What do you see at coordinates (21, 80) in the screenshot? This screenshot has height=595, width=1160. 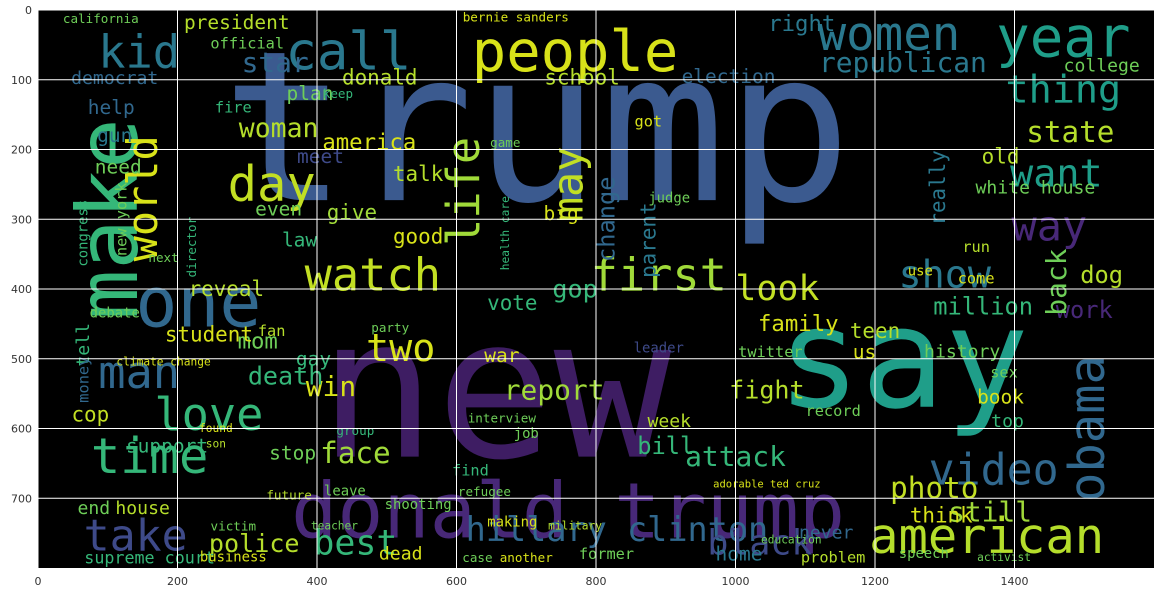 I see `y-tick-label: 100` at bounding box center [21, 80].